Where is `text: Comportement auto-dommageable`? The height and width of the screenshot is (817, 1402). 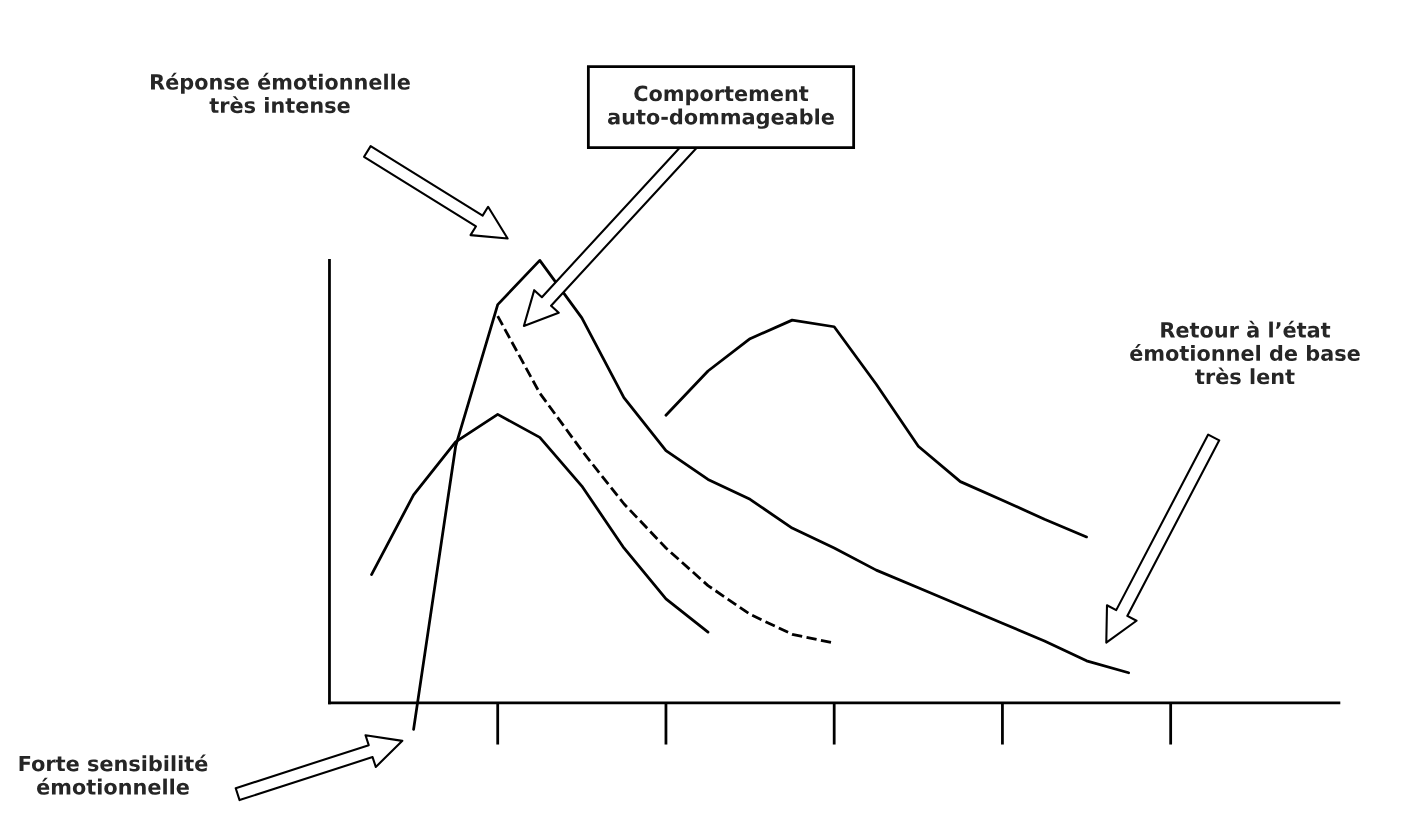
text: Comportement auto-dommageable is located at coordinates (721, 107).